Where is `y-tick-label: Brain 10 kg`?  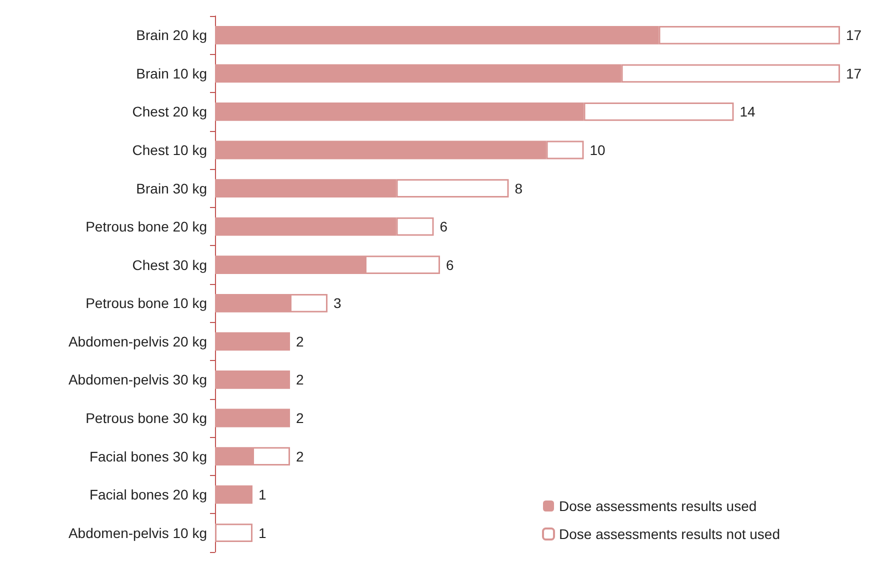
y-tick-label: Brain 10 kg is located at coordinates (171, 73).